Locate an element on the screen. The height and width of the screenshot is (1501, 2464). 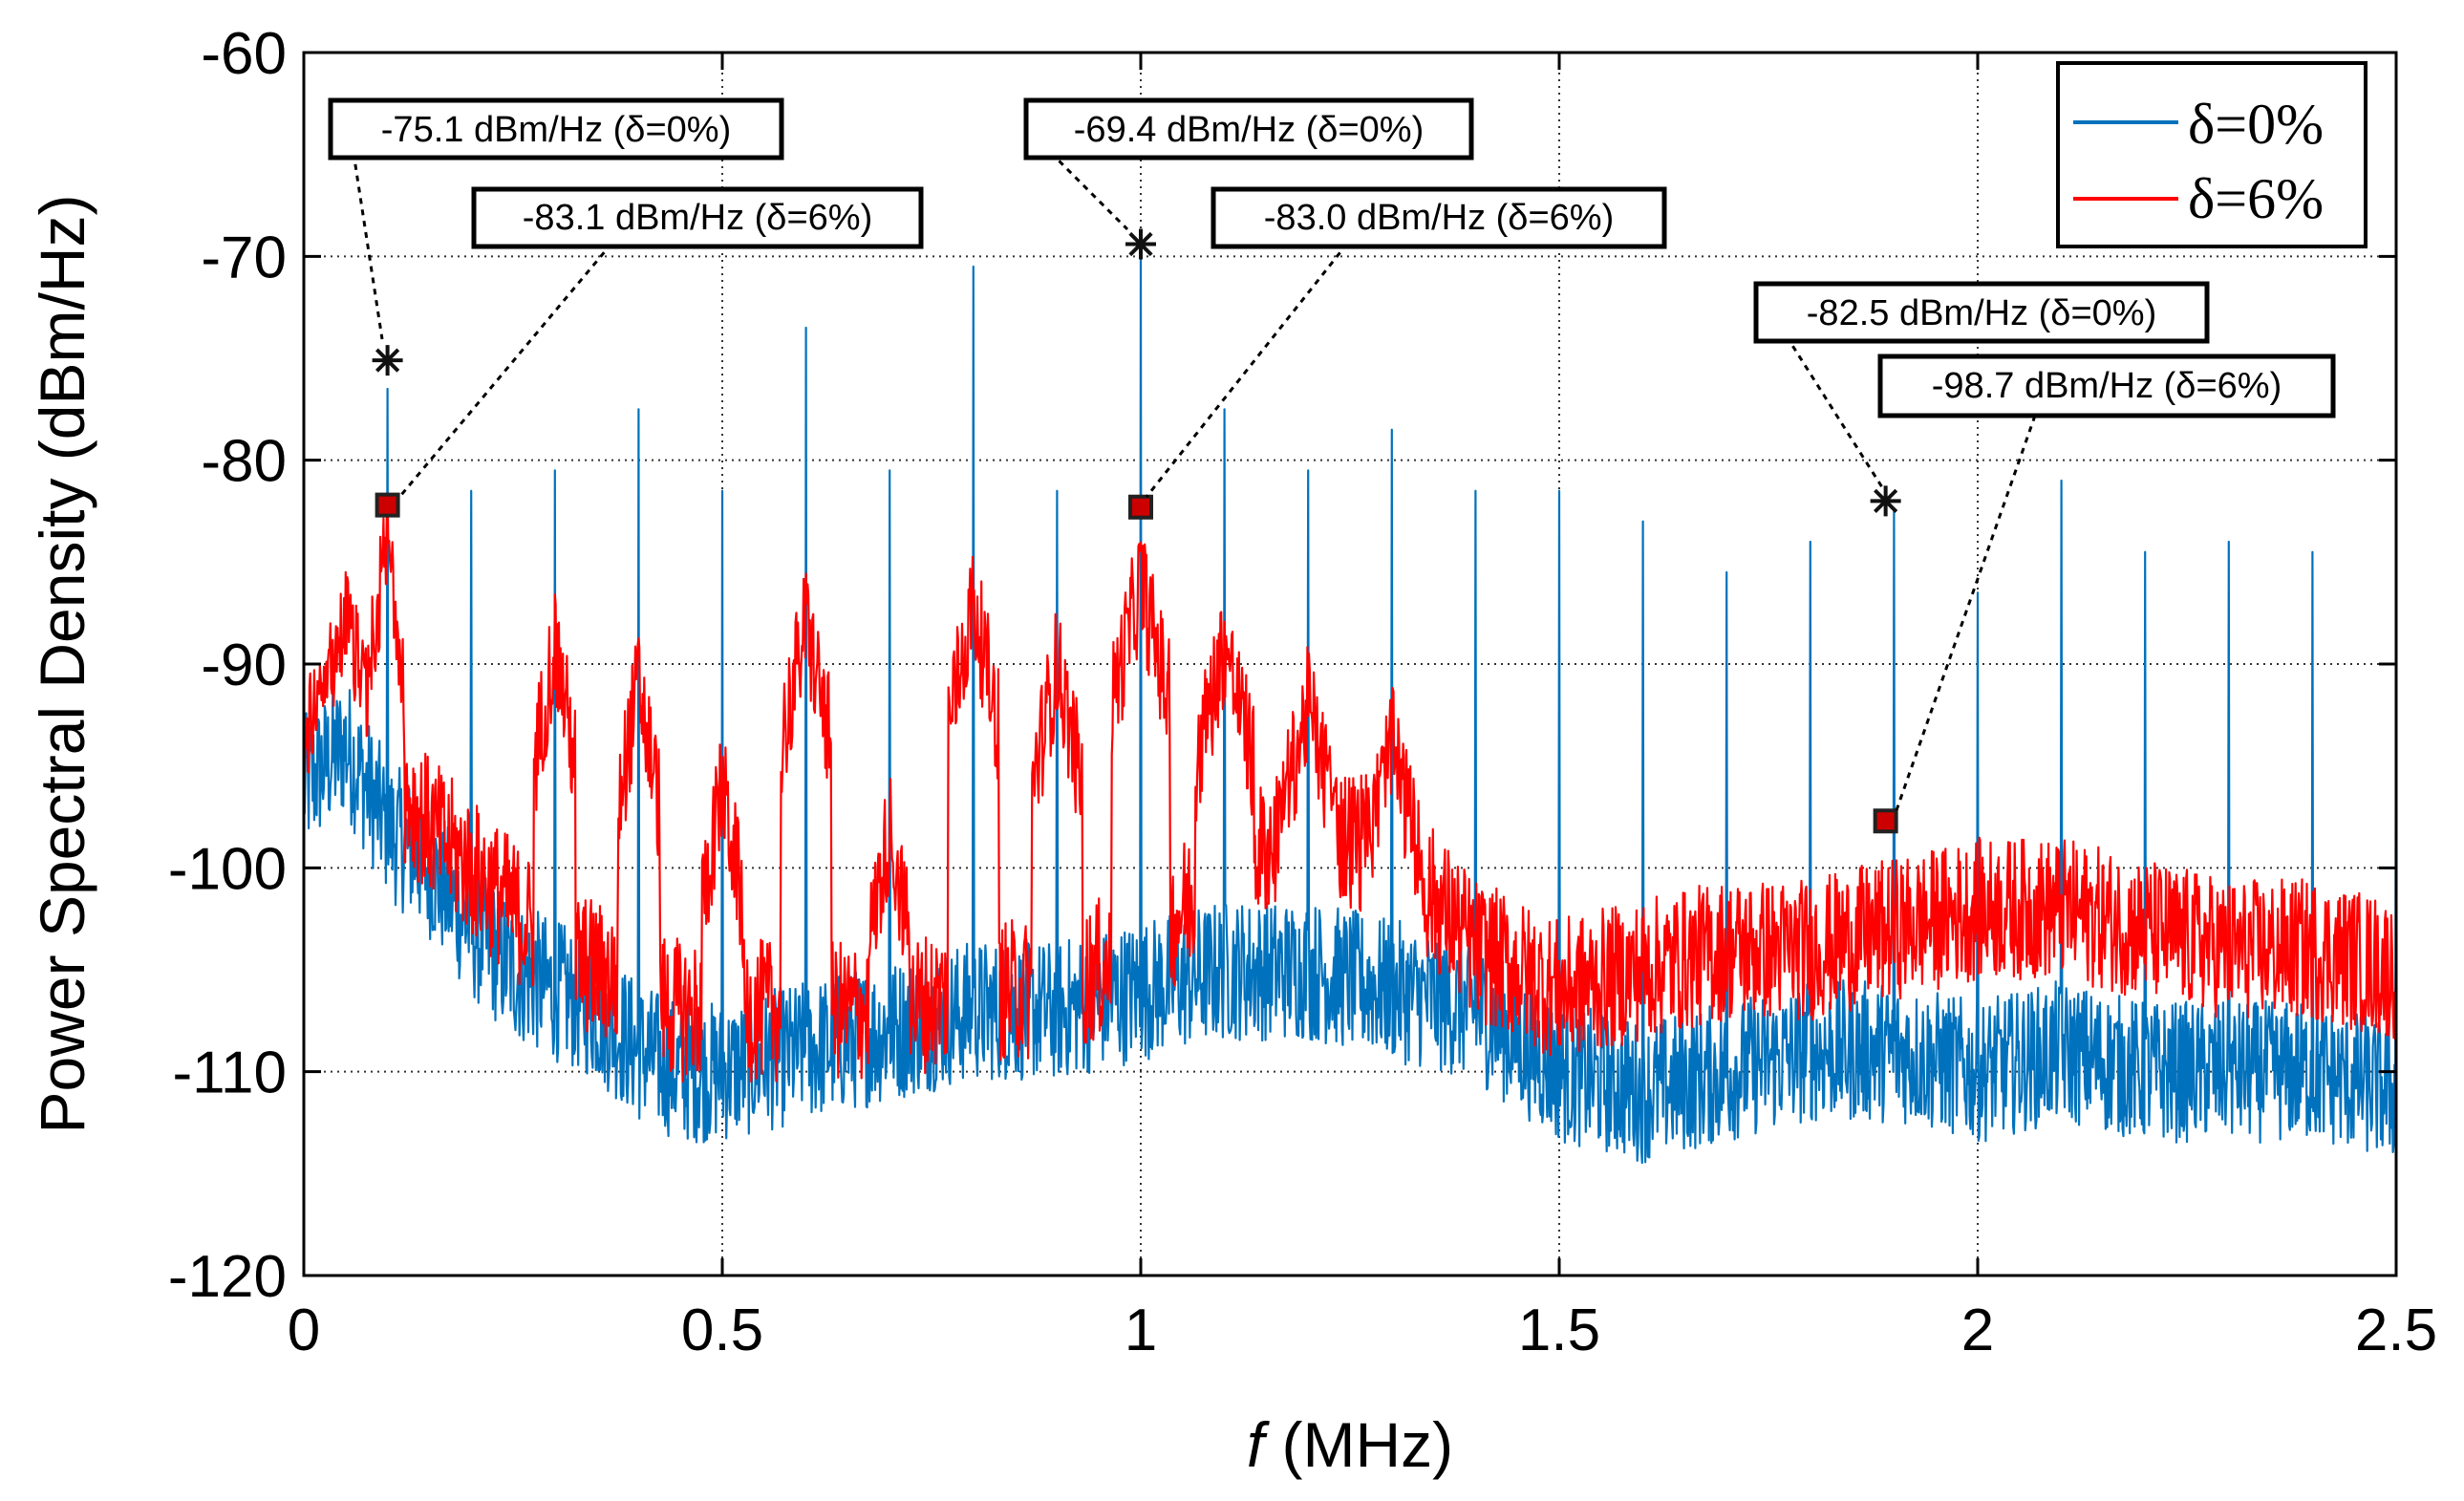
y-tick-label: -80 is located at coordinates (244, 462).